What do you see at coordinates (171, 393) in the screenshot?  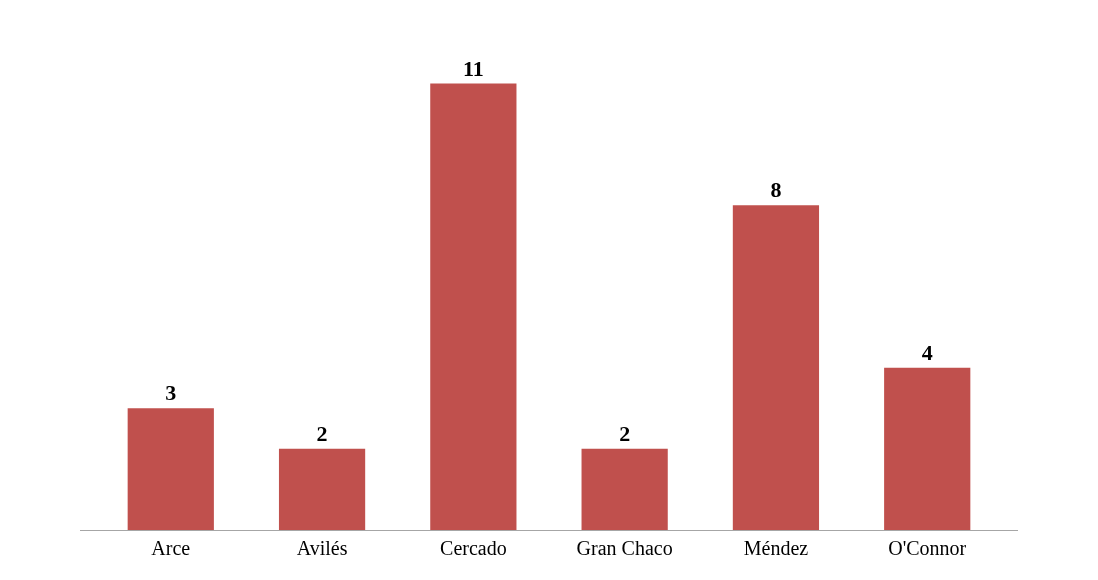 I see `data-label: 3` at bounding box center [171, 393].